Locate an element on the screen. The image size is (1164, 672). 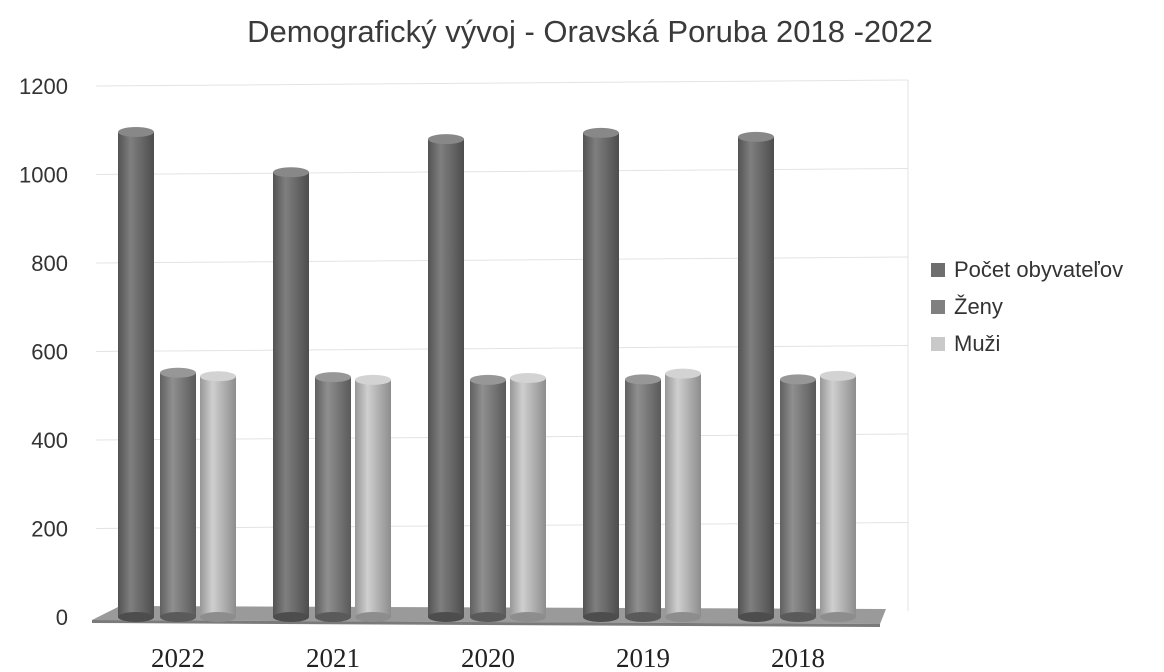
y-tick-label: 1200 is located at coordinates (43, 86).